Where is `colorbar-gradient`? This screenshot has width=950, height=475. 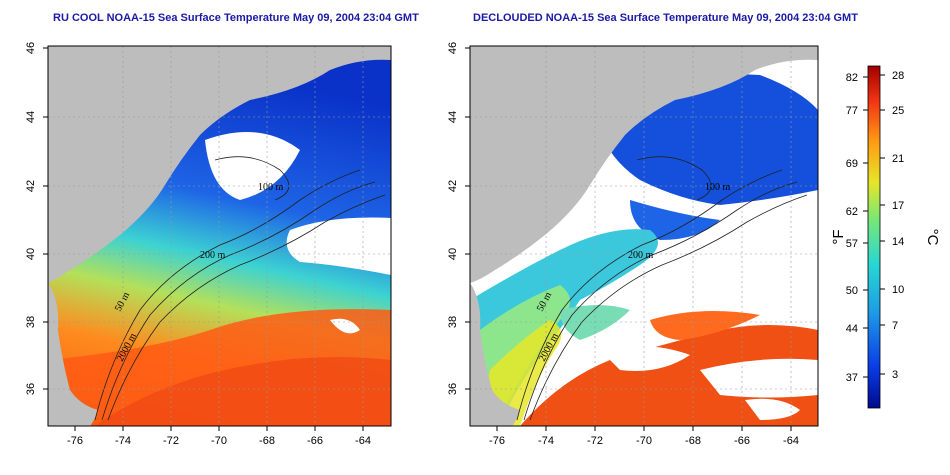 colorbar-gradient is located at coordinates (874, 237).